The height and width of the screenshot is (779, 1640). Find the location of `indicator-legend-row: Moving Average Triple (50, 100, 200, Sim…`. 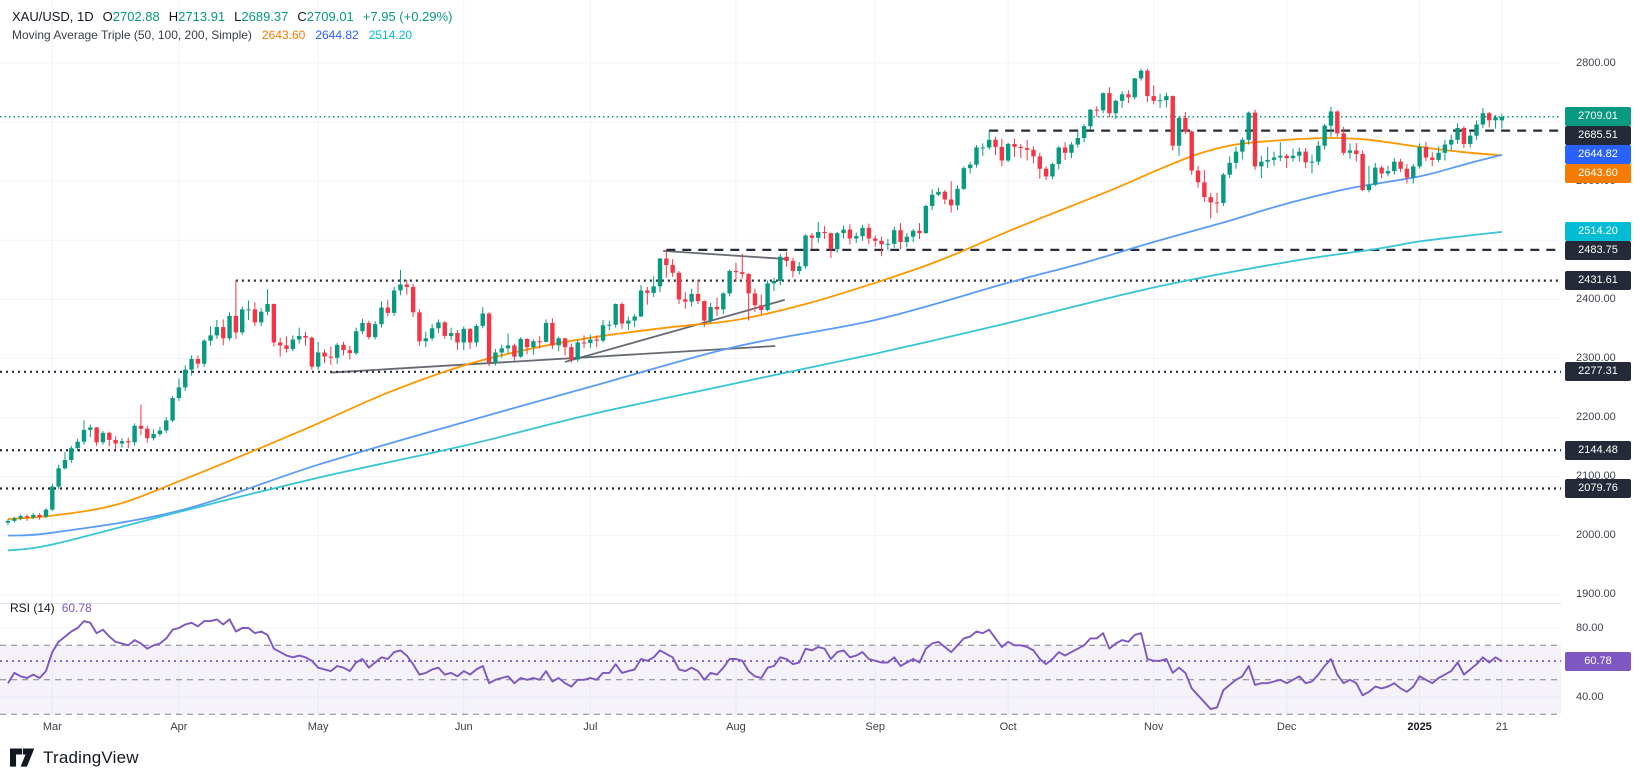

indicator-legend-row: Moving Average Triple (50, 100, 200, Sim… is located at coordinates (232, 35).